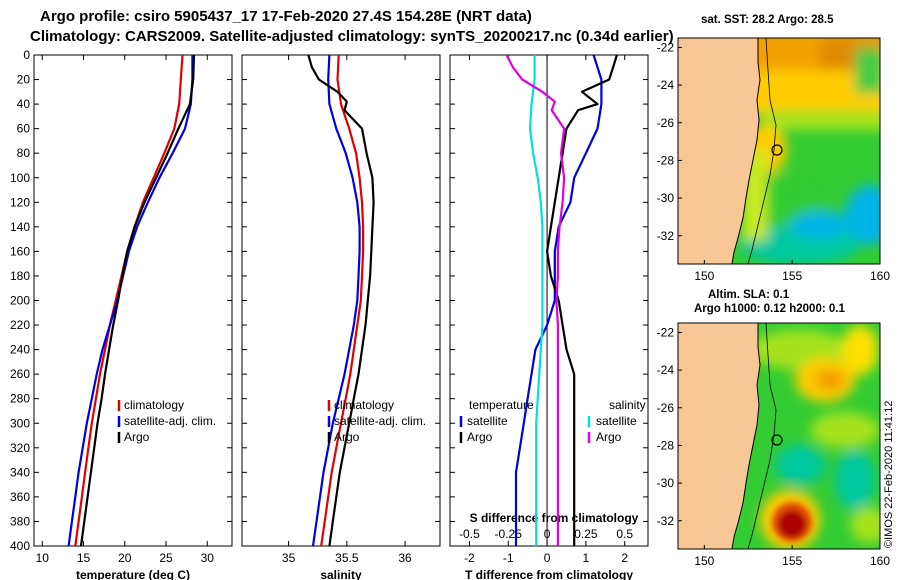  Describe the element at coordinates (501, 405) in the screenshot. I see `legend-temperature-title: temperature` at that location.